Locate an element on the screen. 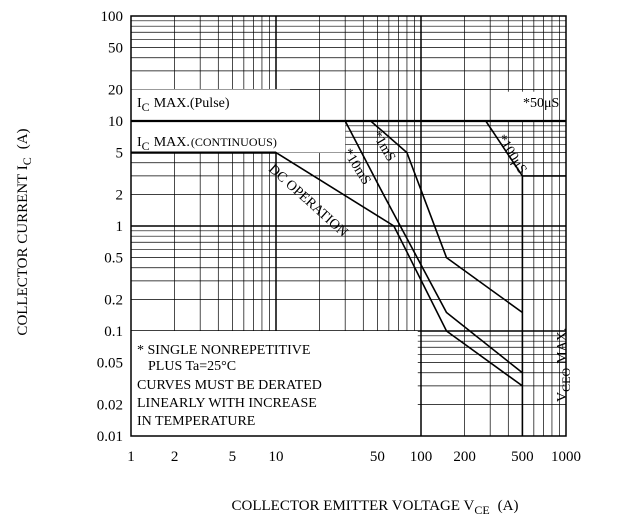 The height and width of the screenshot is (520, 633). x-tick-label: 1 is located at coordinates (131, 457).